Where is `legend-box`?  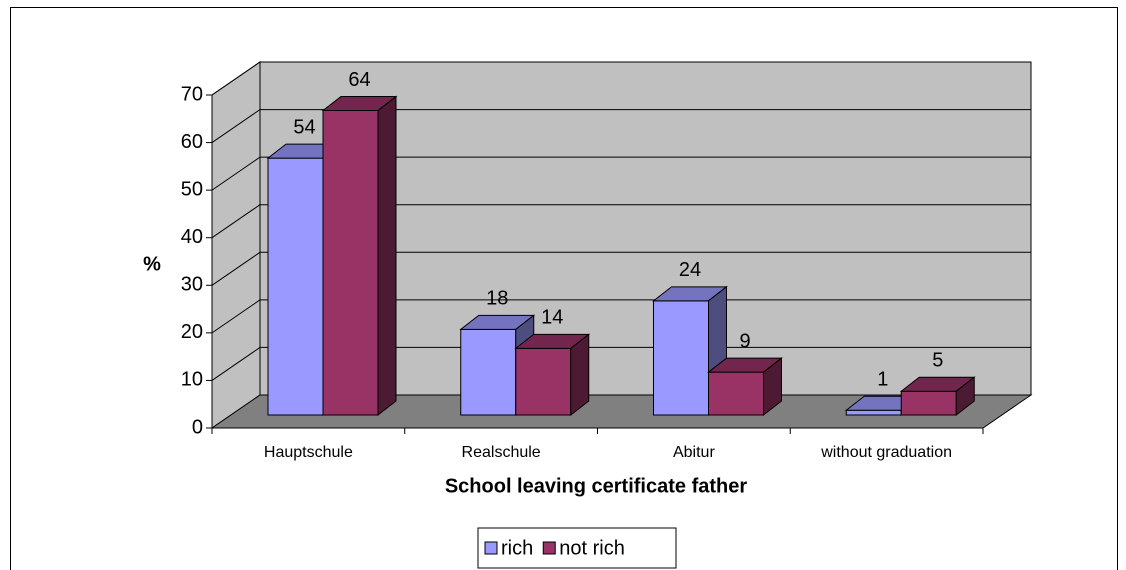
legend-box is located at coordinates (577, 548).